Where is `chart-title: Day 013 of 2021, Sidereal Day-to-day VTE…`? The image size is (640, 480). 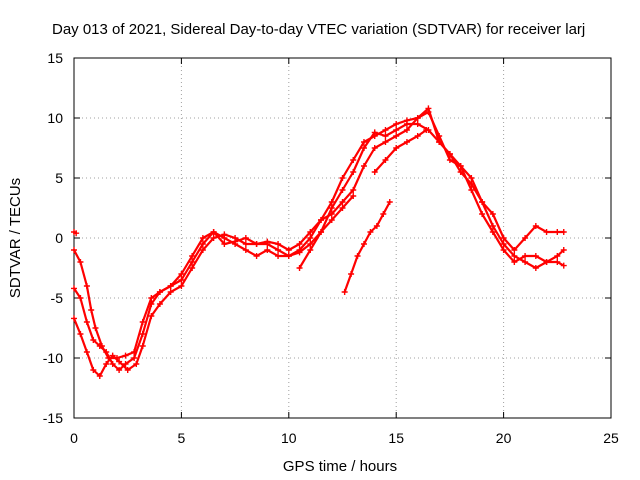 chart-title: Day 013 of 2021, Sidereal Day-to-day VTE… is located at coordinates (318, 29).